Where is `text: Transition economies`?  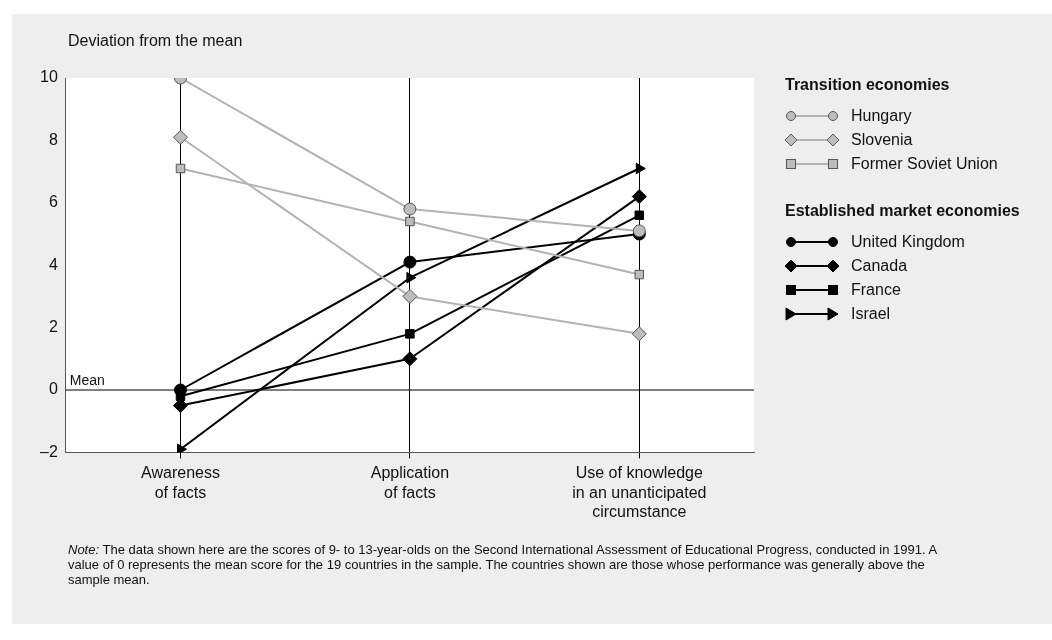 text: Transition economies is located at coordinates (868, 85).